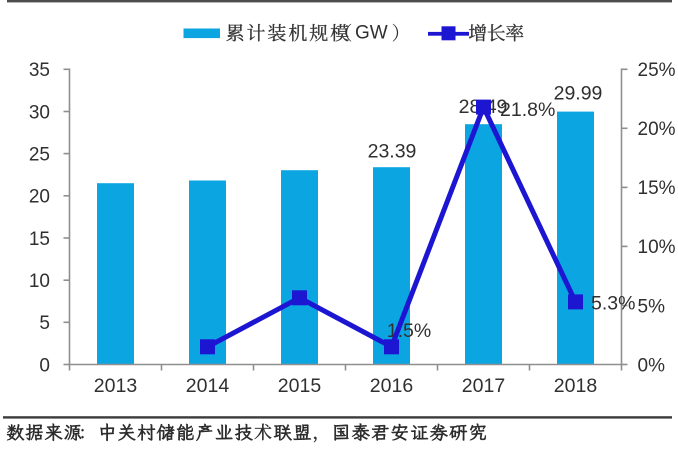 The image size is (678, 450). What do you see at coordinates (39, 197) in the screenshot?
I see `svg-text: 20` at bounding box center [39, 197].